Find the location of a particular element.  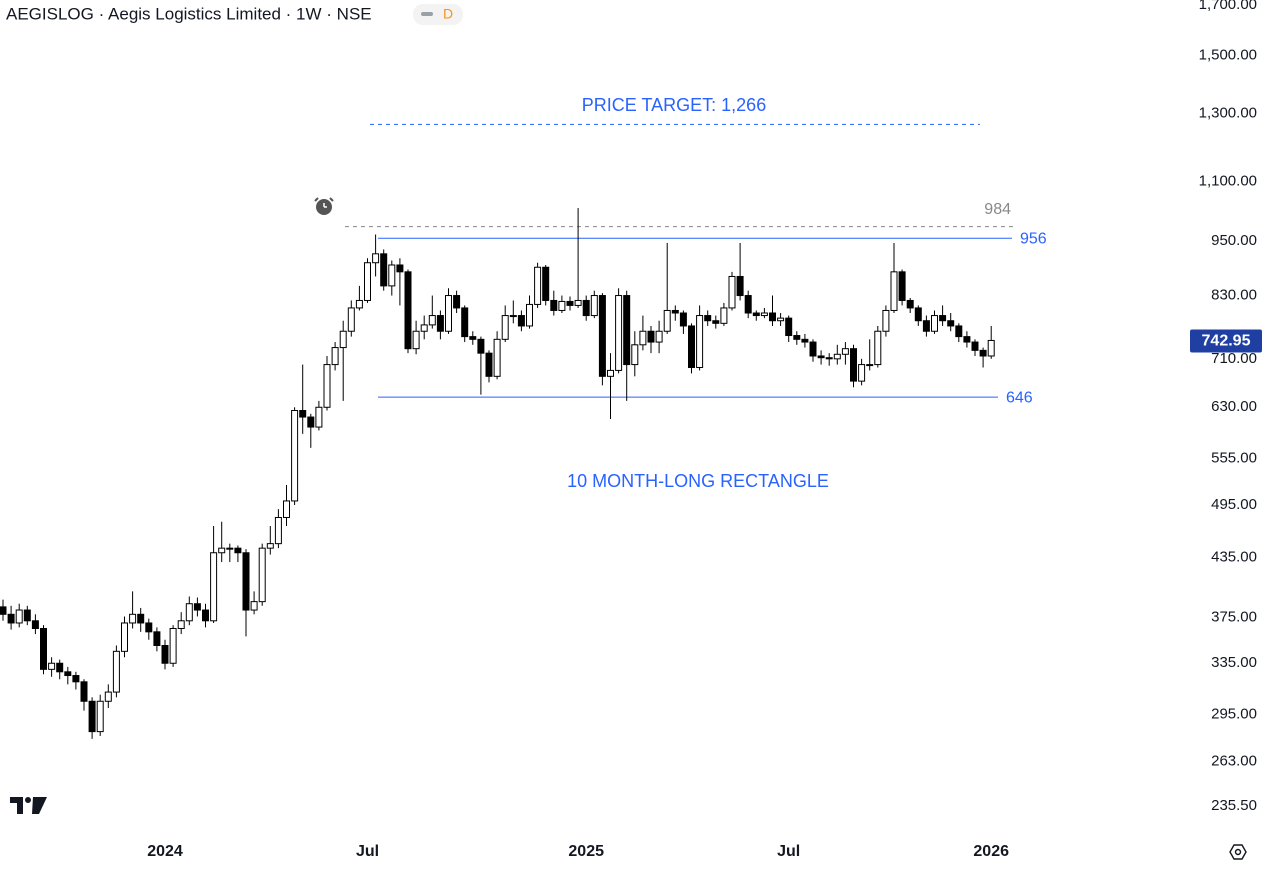

last-price-label: 742.95 is located at coordinates (1226, 341).